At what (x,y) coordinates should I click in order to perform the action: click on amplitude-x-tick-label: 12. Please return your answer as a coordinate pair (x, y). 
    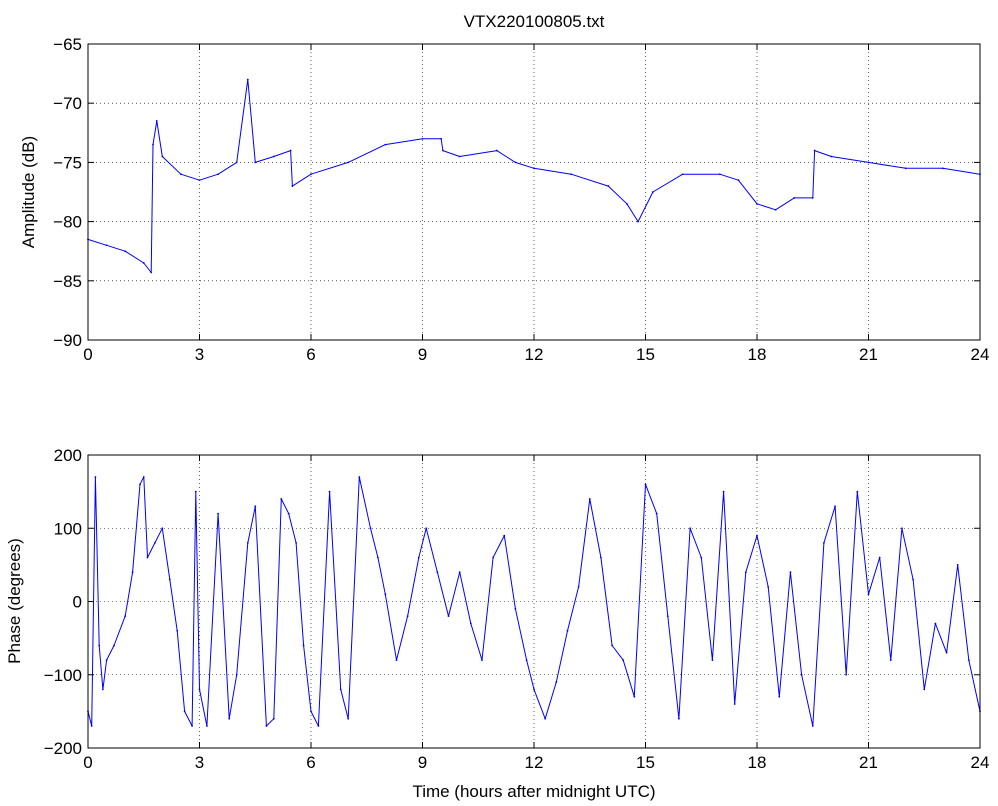
    Looking at the image, I should click on (534, 354).